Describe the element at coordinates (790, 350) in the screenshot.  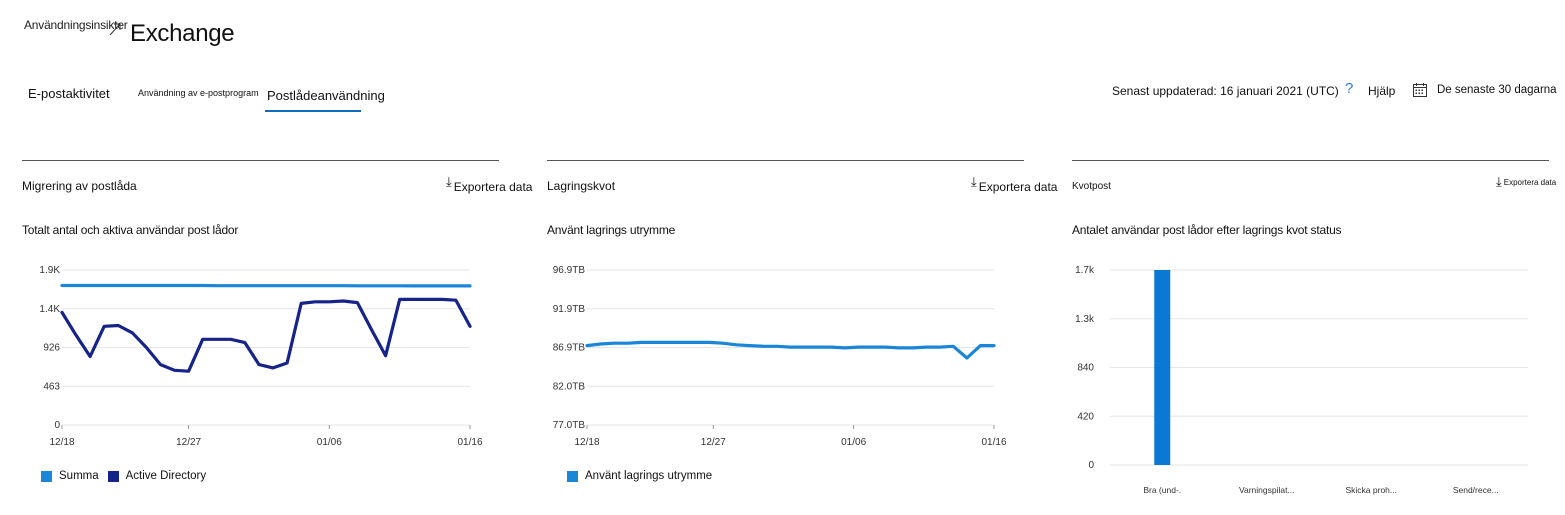
I see `series-line-anv-nt-lagrings-utrymme` at that location.